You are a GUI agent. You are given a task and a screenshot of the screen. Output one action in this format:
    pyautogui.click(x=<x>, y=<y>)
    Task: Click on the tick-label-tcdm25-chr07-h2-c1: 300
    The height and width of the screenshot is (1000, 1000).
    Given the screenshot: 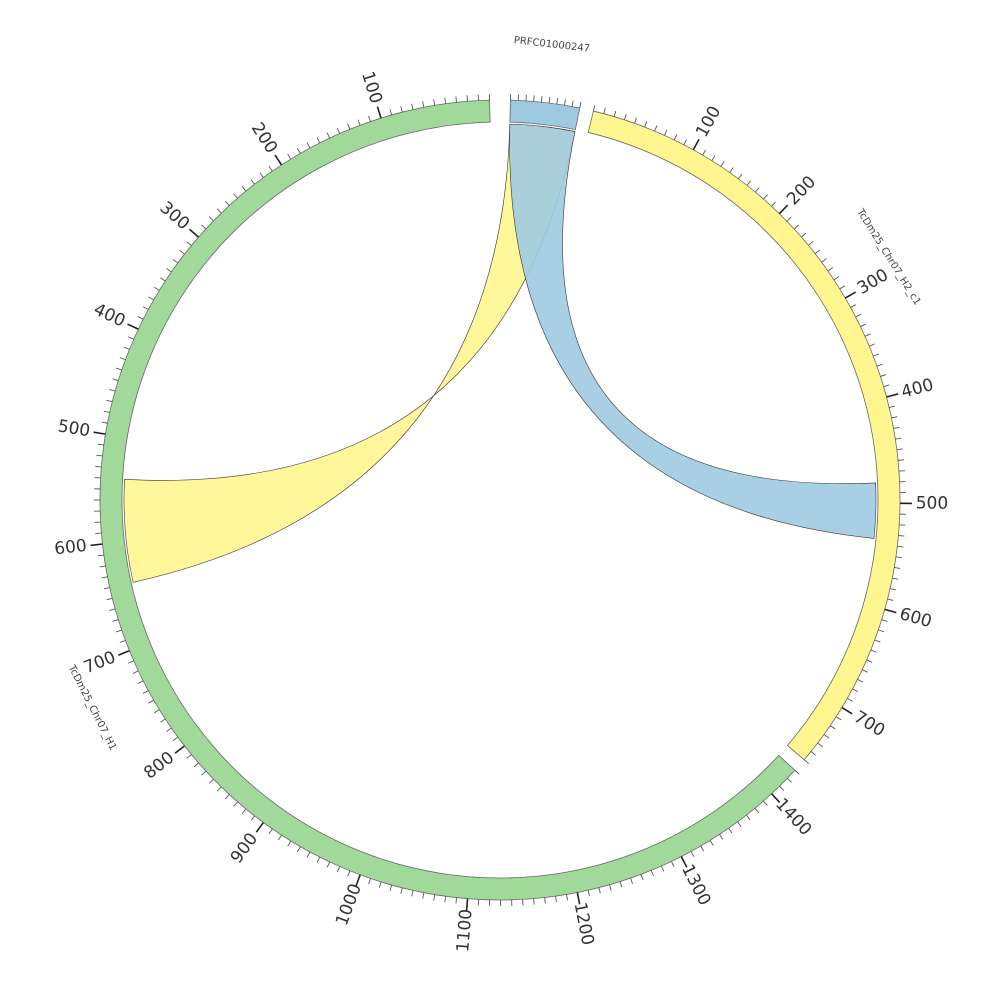 What is the action you would take?
    pyautogui.click(x=873, y=282)
    